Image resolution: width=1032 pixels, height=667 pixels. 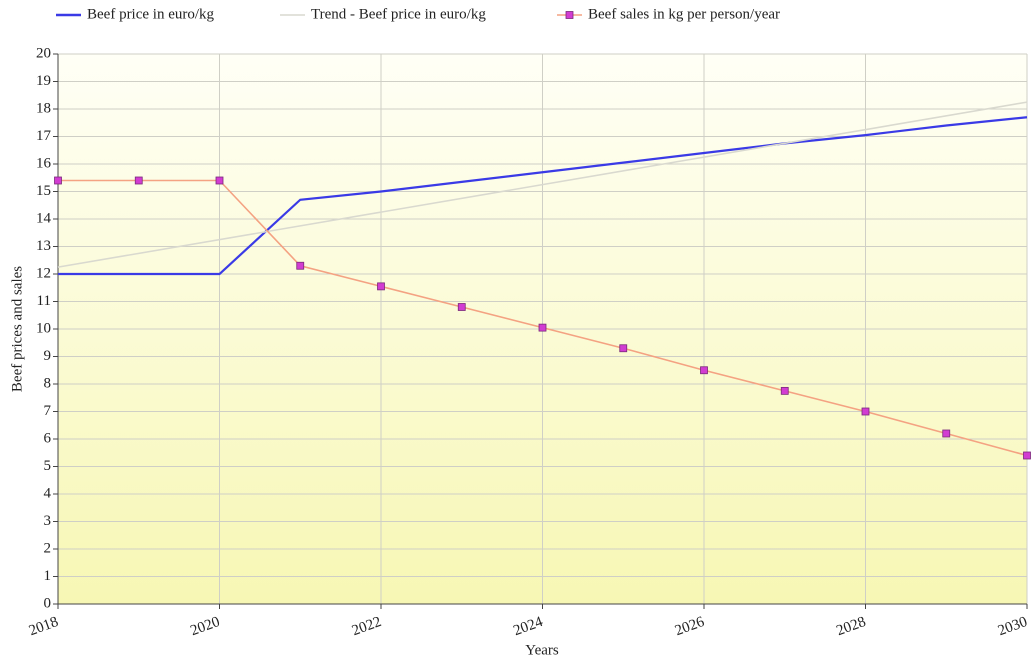 I want to click on y-tick-label: 4, so click(x=48, y=493).